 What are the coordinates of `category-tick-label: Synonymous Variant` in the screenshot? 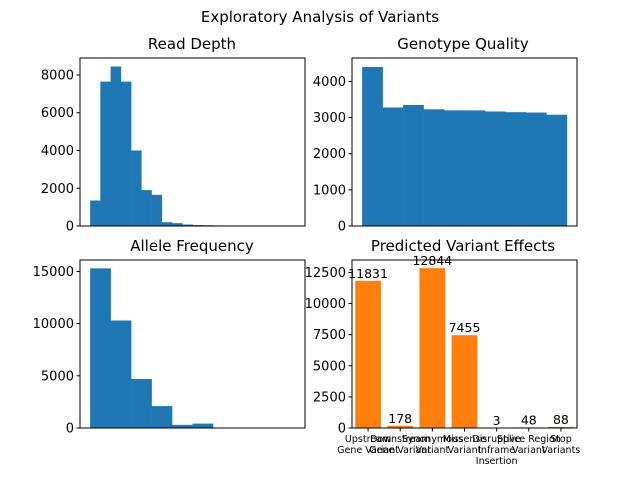 It's located at (432, 445).